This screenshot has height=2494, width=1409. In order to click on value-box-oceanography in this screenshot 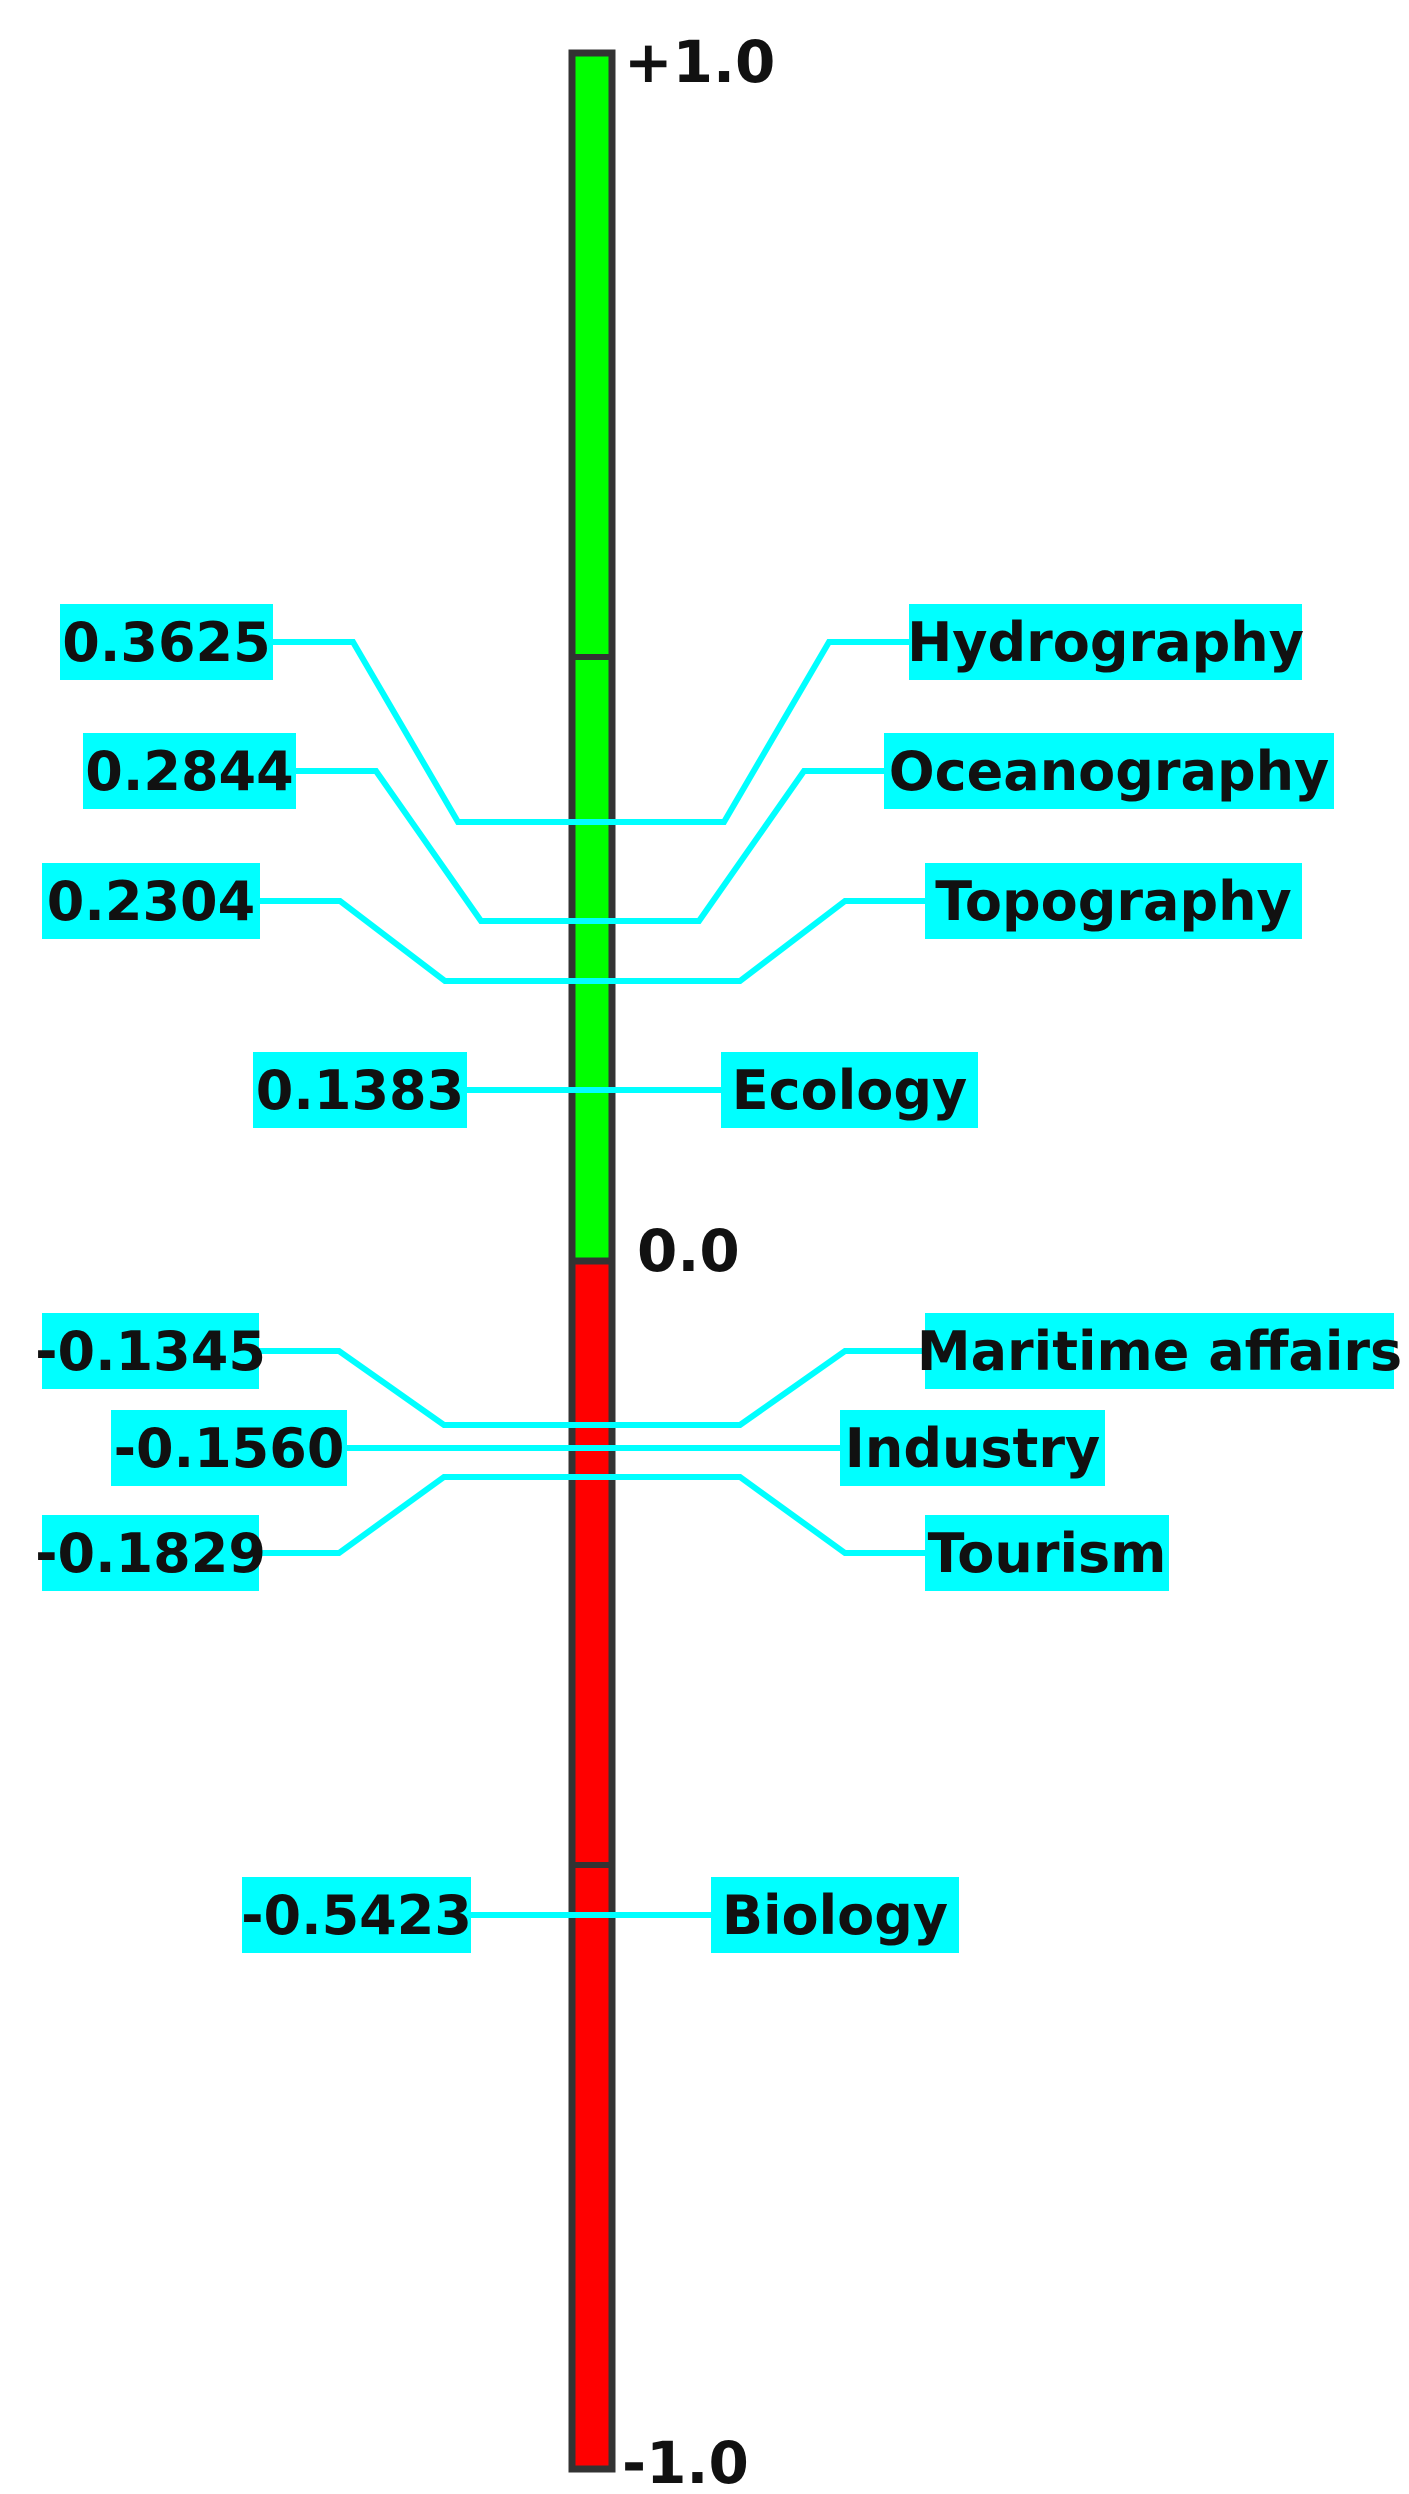, I will do `click(189, 771)`.